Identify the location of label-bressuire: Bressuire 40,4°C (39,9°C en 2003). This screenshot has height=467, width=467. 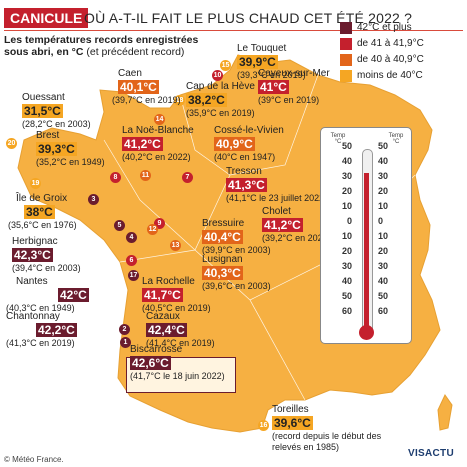
(236, 237).